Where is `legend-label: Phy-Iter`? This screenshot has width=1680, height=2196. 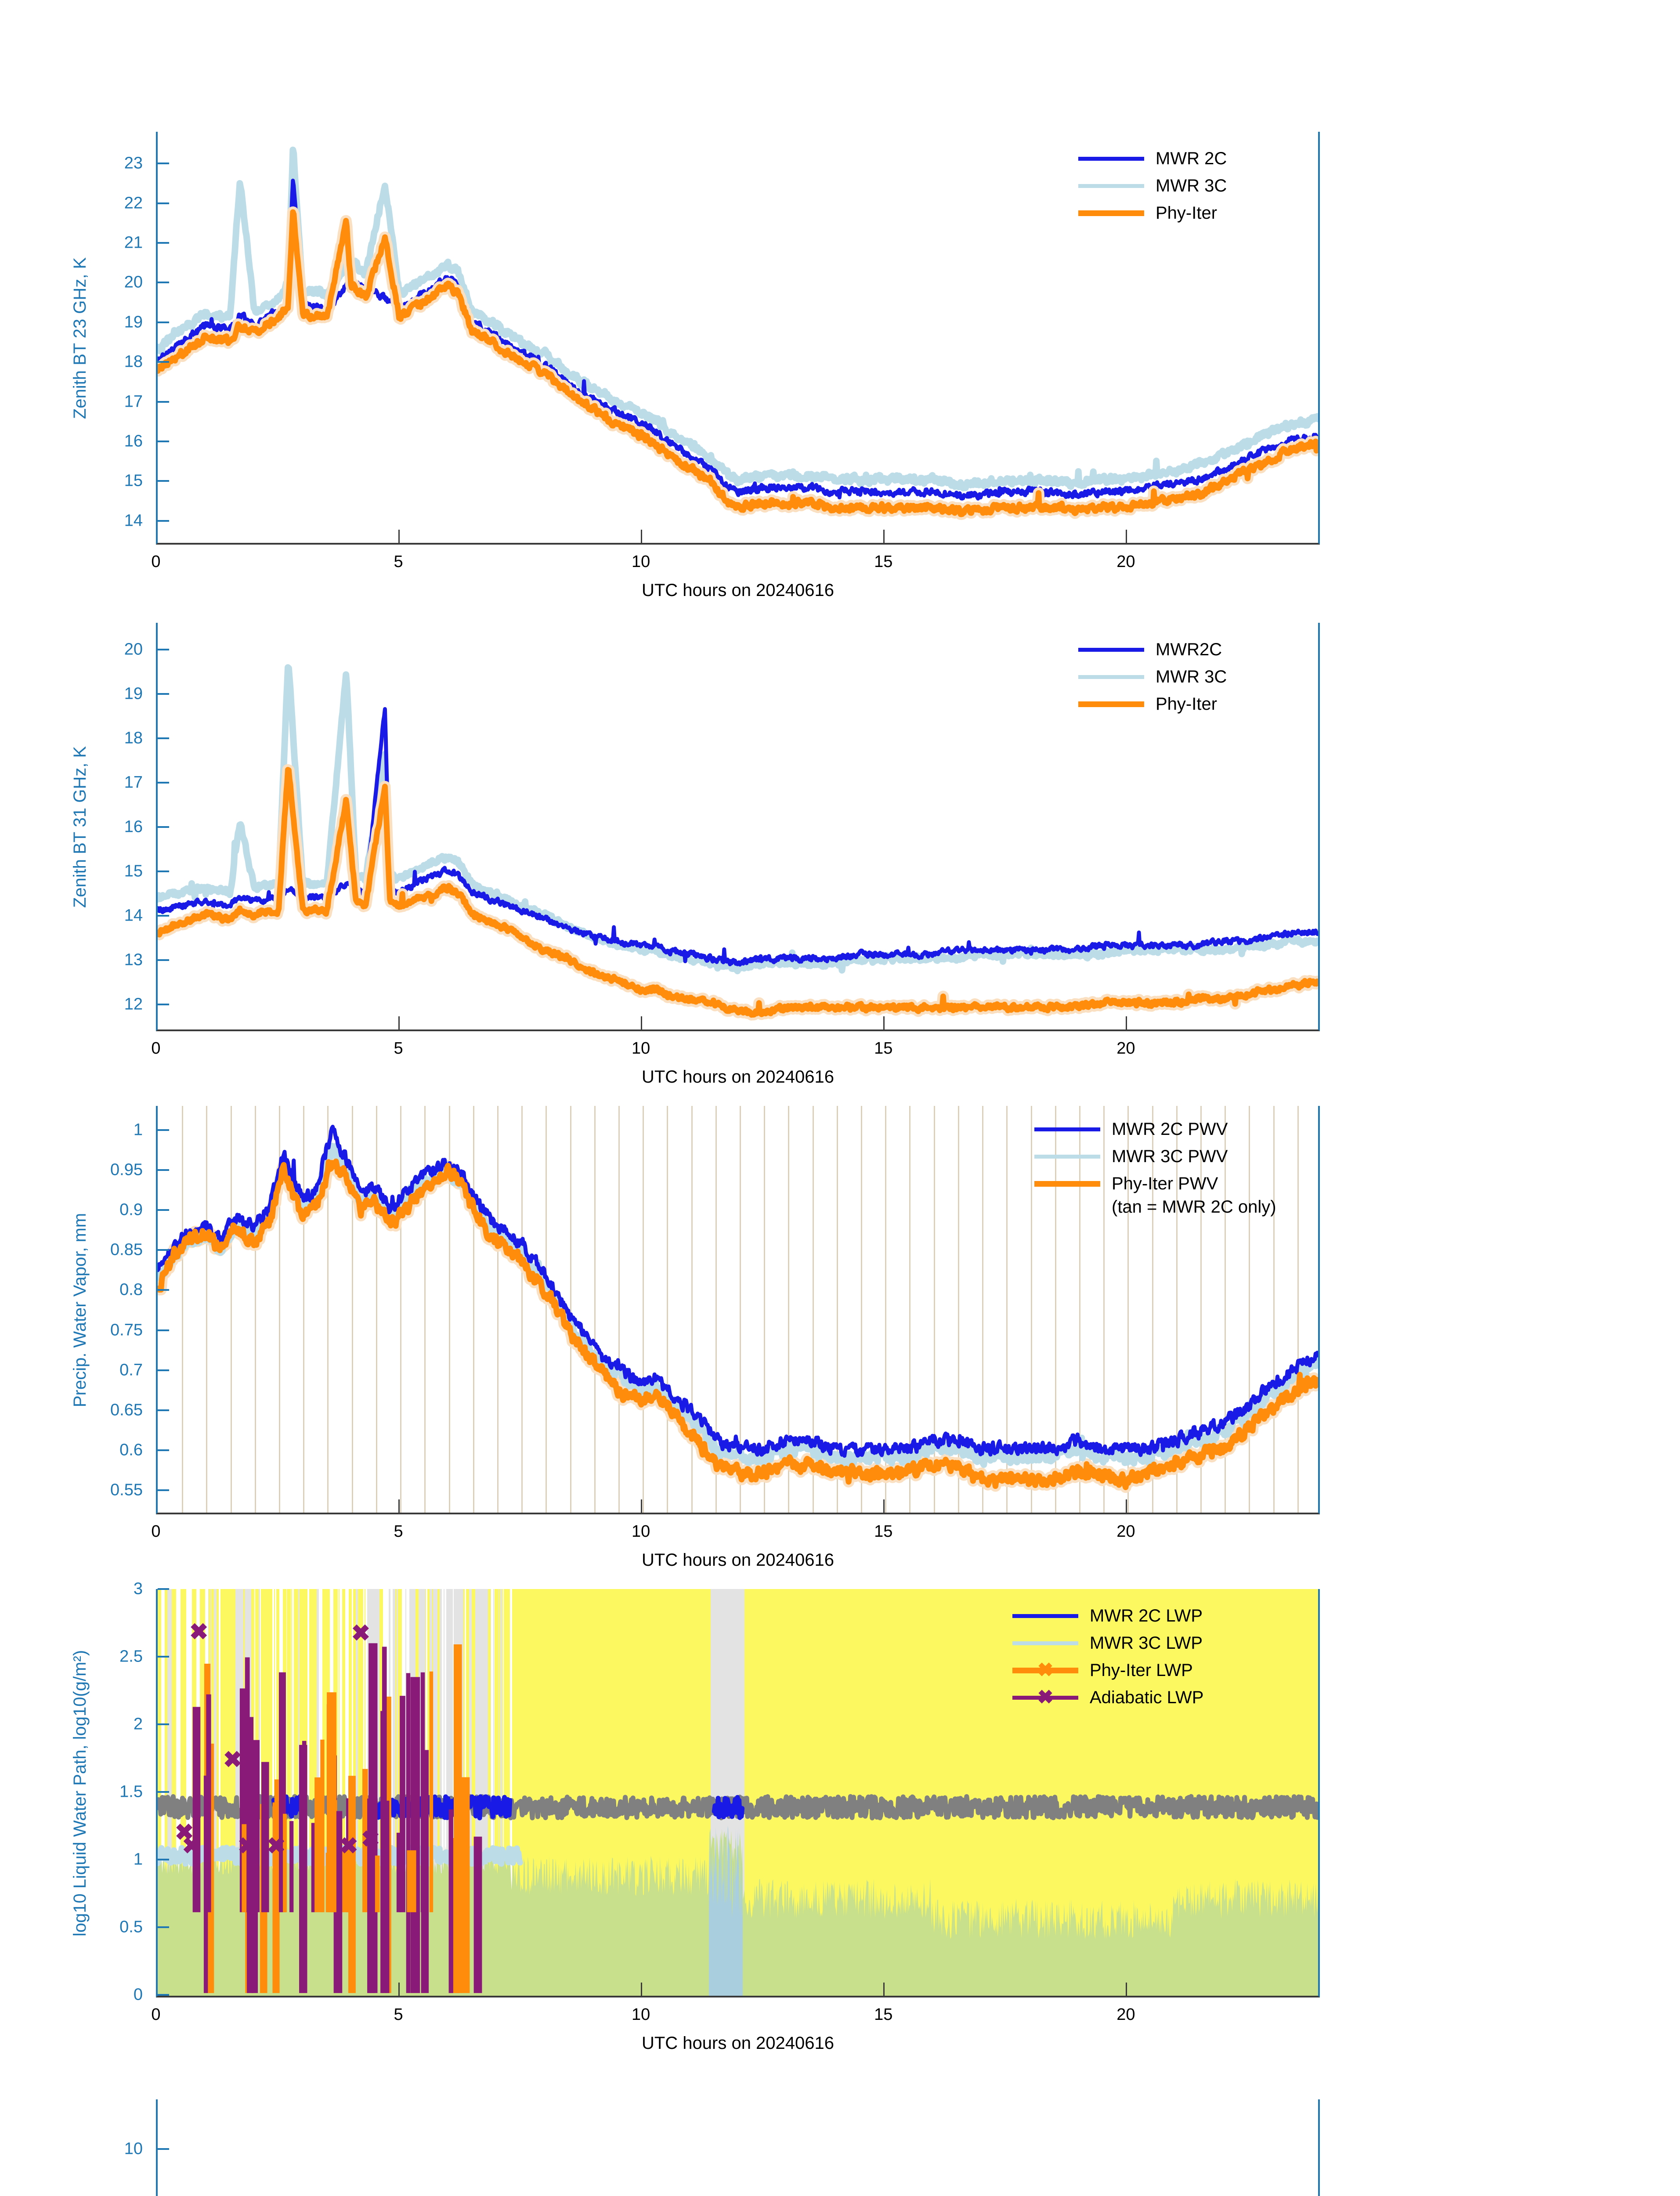
legend-label: Phy-Iter is located at coordinates (1187, 704).